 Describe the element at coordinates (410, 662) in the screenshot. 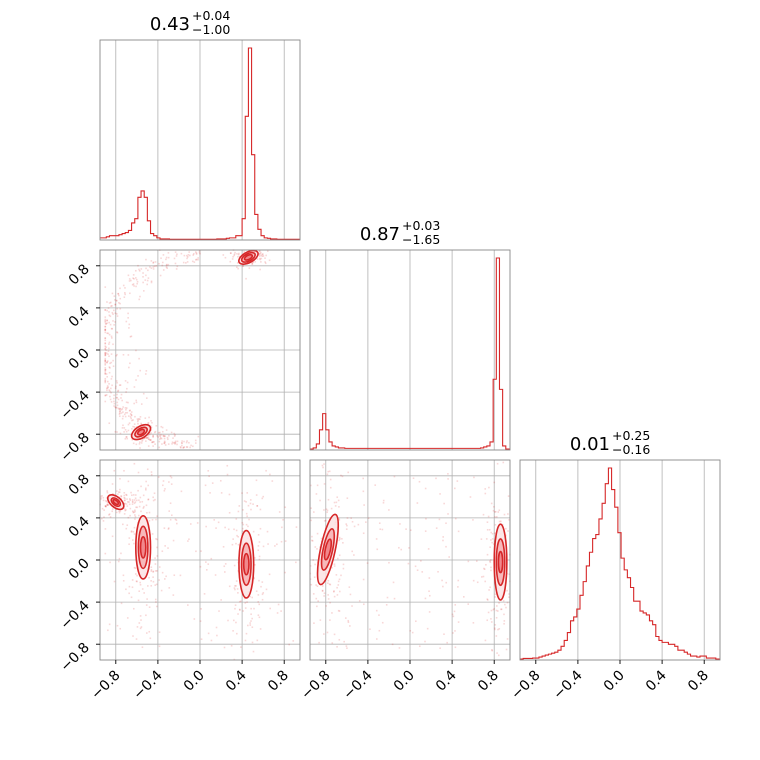

I see `contour-panel-2-3-tick-marks` at that location.